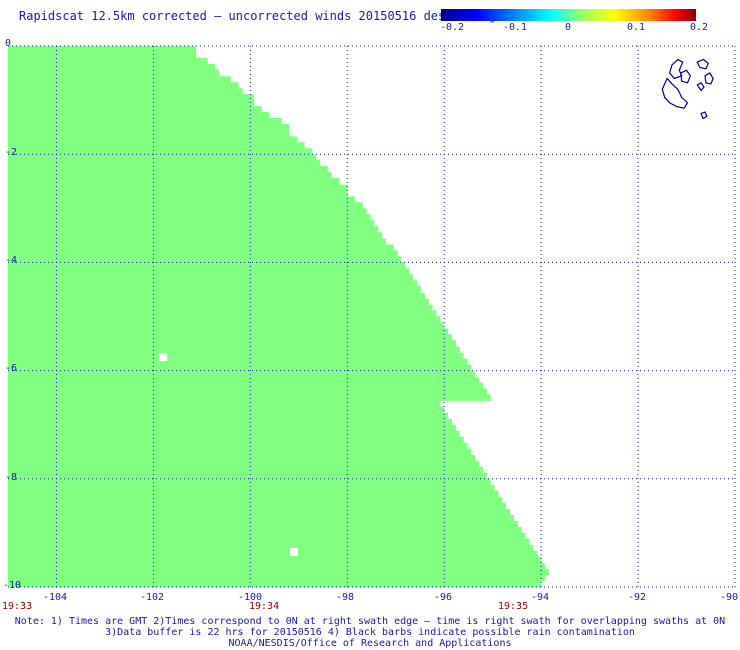 The width and height of the screenshot is (740, 650). Describe the element at coordinates (636, 27) in the screenshot. I see `colorbar-label: 0.1` at that location.